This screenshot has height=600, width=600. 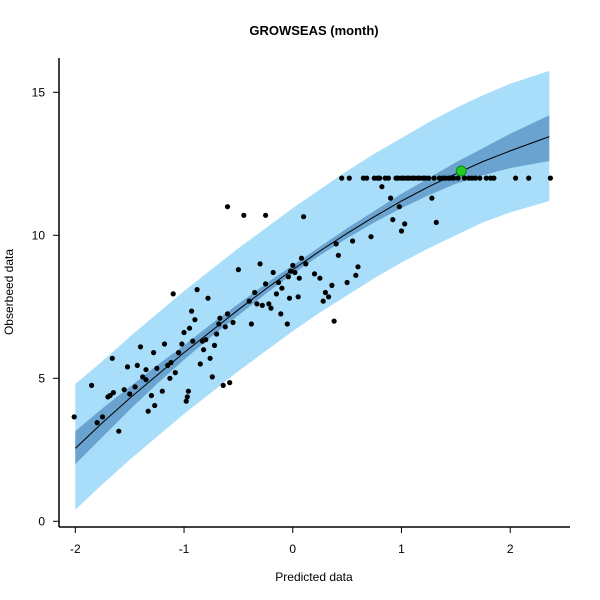 I want to click on y-ticks: 0 5 10 15, so click(x=45, y=306).